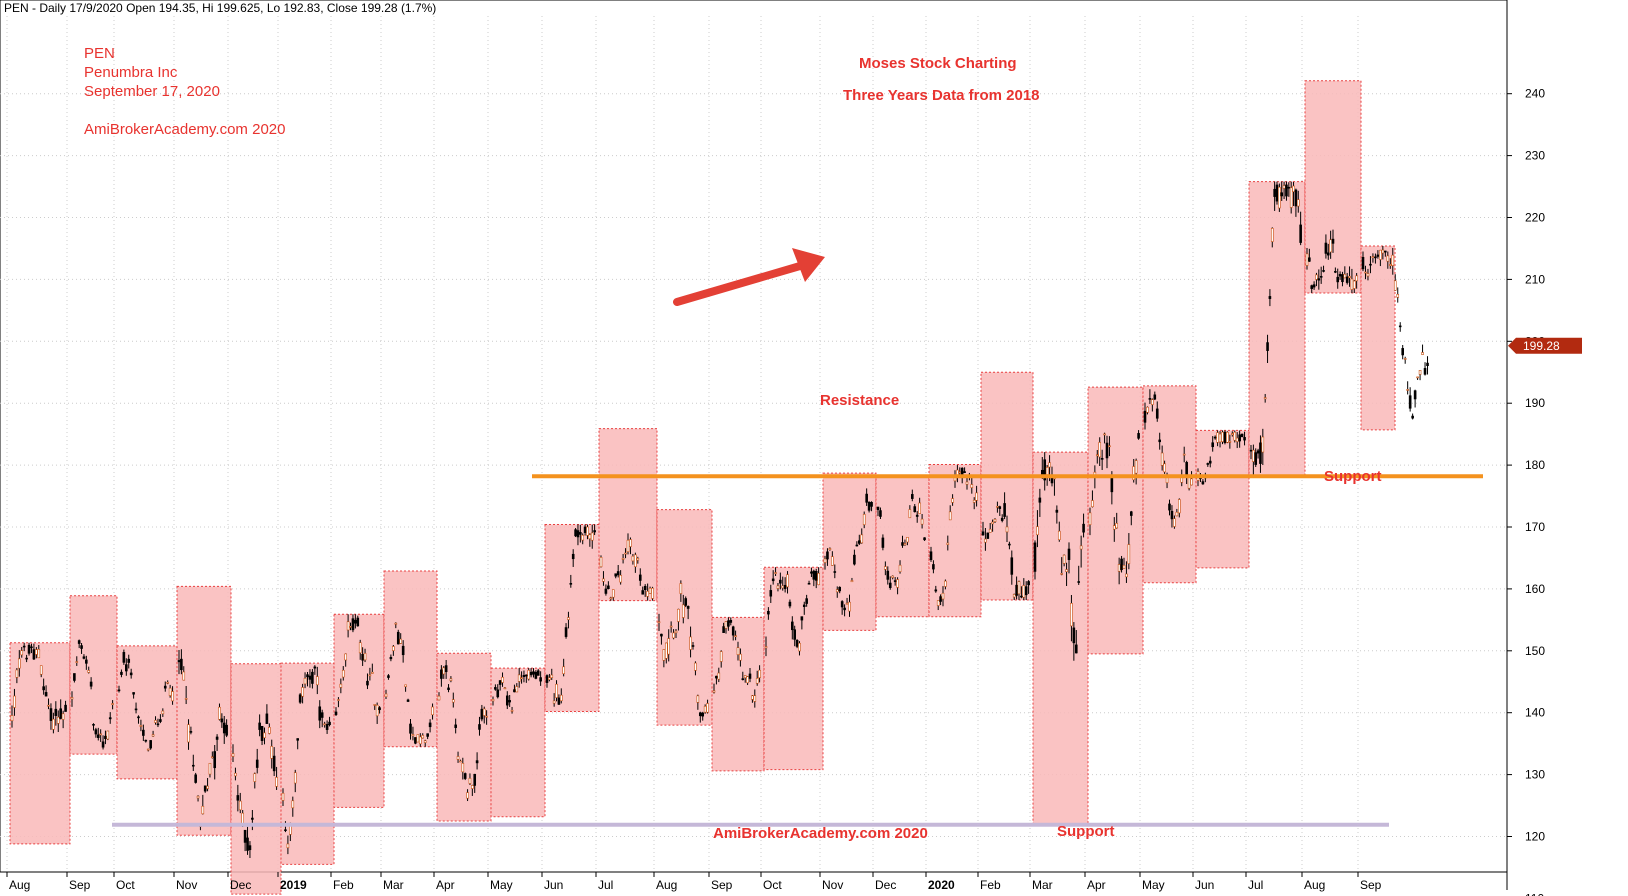 Image resolution: width=1628 pixels, height=896 pixels. What do you see at coordinates (125, 885) in the screenshot?
I see `x-tick-label: Oct` at bounding box center [125, 885].